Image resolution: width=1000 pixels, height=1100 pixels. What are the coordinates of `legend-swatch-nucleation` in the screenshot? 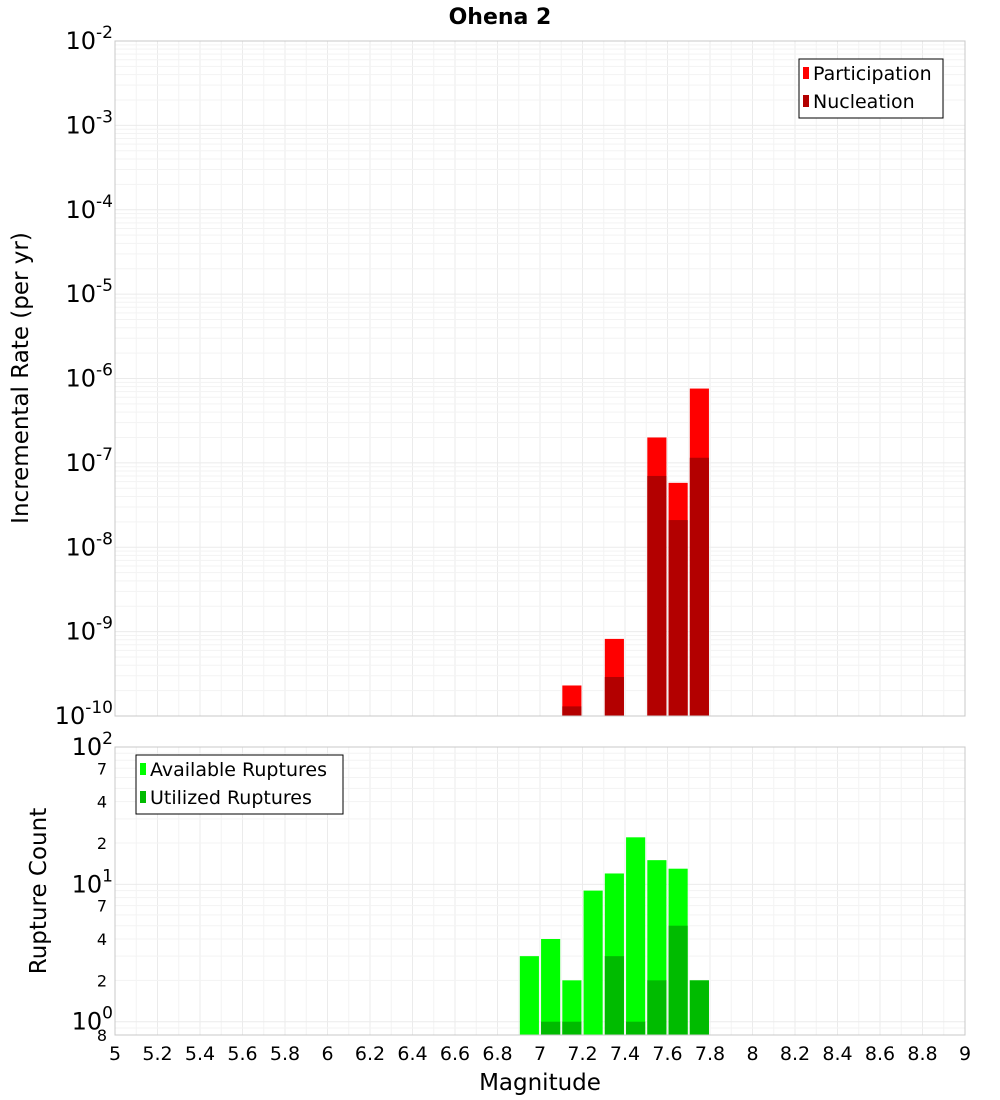 It's located at (806, 101).